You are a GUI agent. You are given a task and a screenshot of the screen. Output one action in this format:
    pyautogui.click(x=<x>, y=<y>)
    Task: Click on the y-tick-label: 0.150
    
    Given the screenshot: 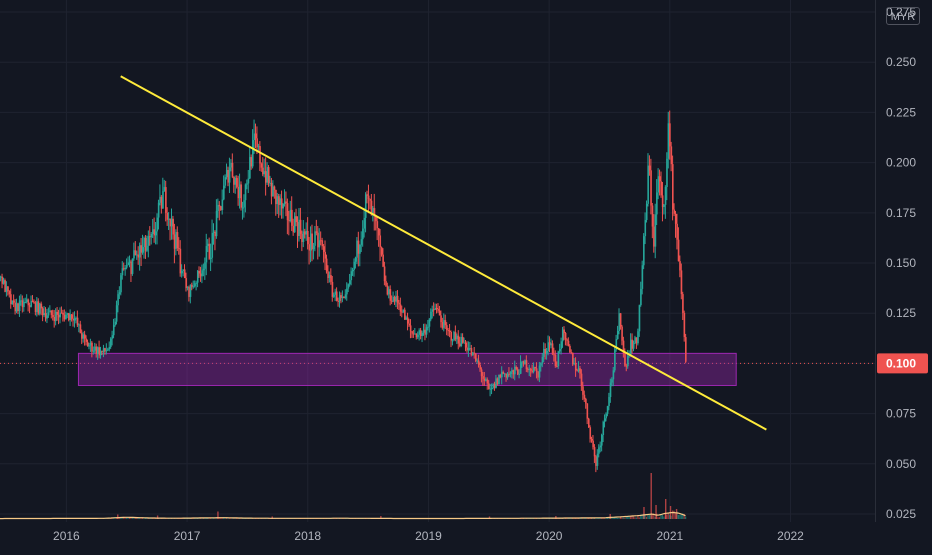 What is the action you would take?
    pyautogui.click(x=901, y=263)
    